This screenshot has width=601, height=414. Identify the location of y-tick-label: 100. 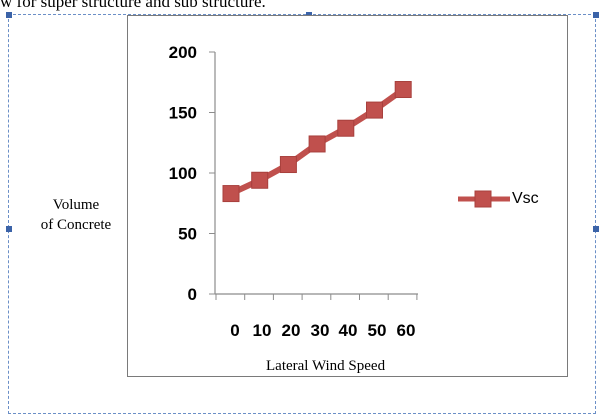
(183, 173).